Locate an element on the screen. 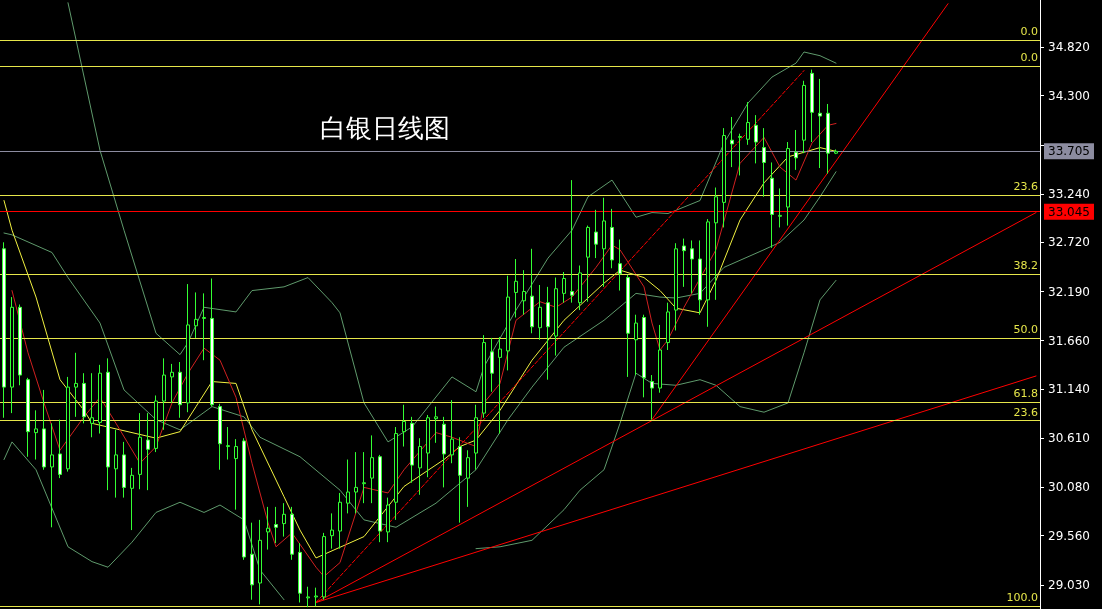 The image size is (1102, 609). text: 白银日线图 is located at coordinates (385, 128).